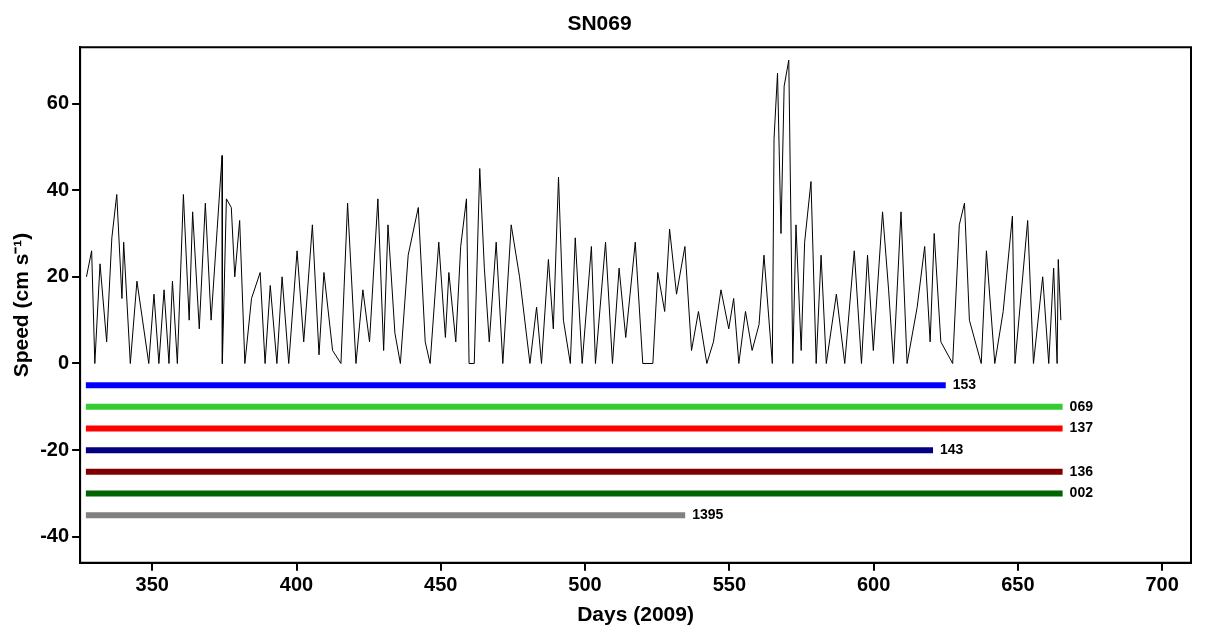 This screenshot has width=1207, height=638. Describe the element at coordinates (952, 449) in the screenshot. I see `series-label: 143` at that location.